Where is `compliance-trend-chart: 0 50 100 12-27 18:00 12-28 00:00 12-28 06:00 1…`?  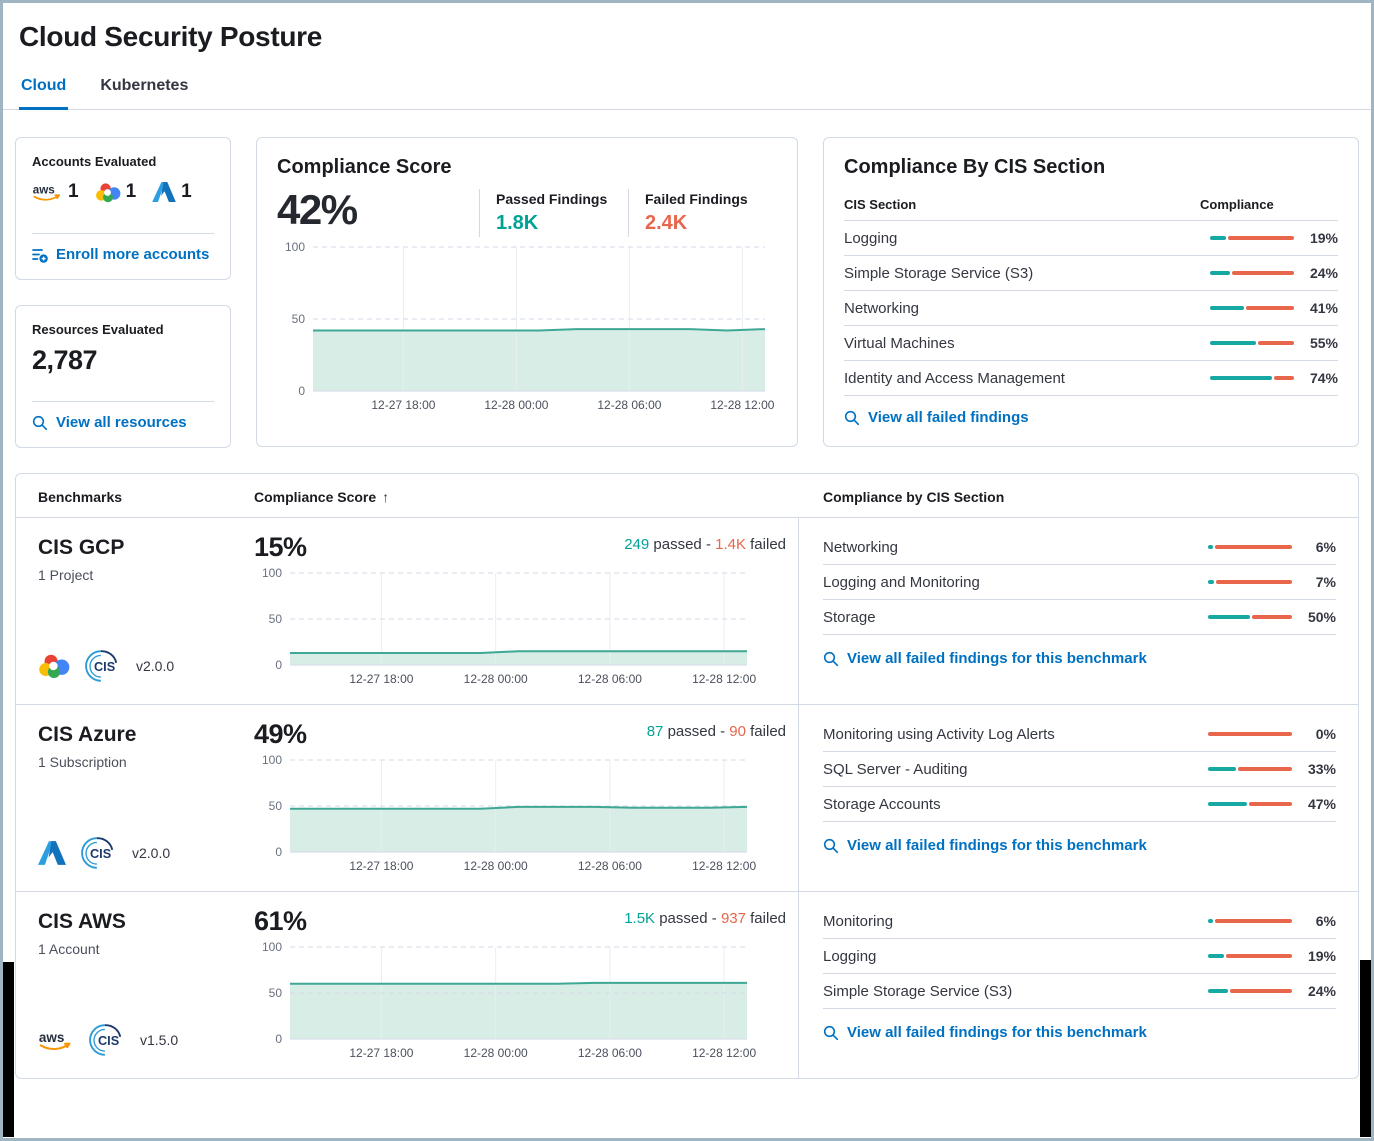
compliance-trend-chart: 0 50 100 12-27 18:00 12-28 00:00 12-28 06:00 1… is located at coordinates (527, 330).